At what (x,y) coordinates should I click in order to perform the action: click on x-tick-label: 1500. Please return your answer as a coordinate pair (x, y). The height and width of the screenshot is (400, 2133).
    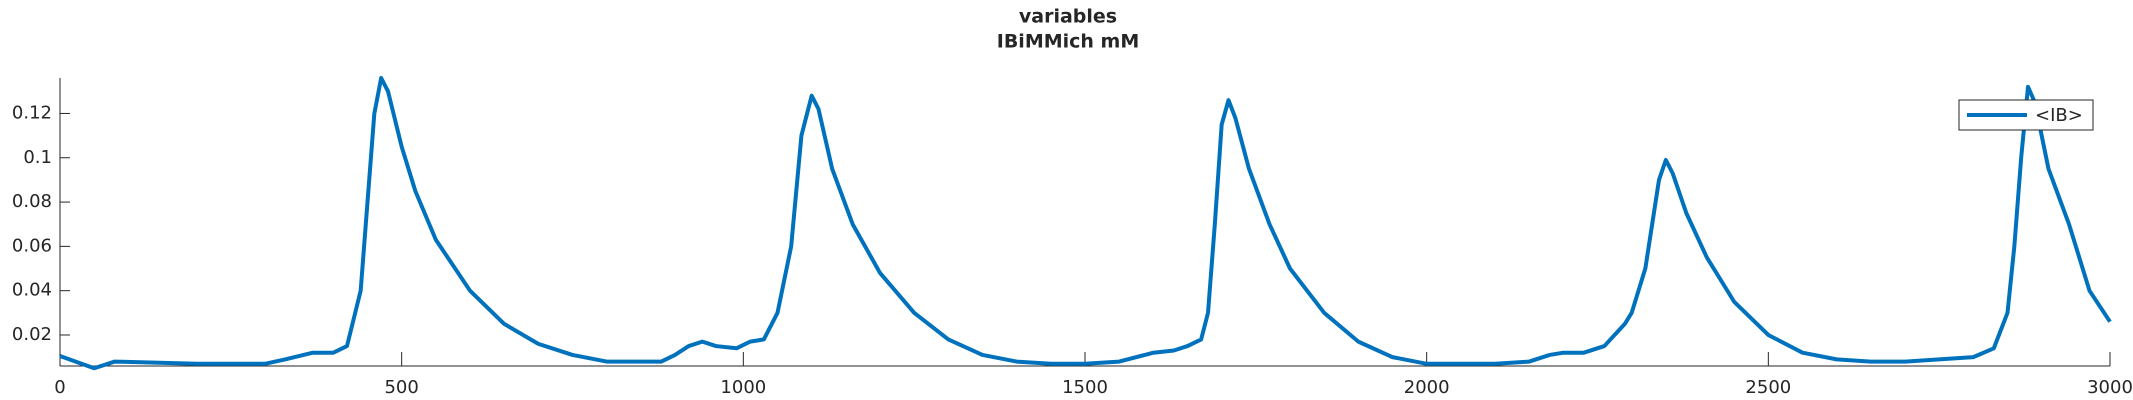
    Looking at the image, I should click on (1085, 387).